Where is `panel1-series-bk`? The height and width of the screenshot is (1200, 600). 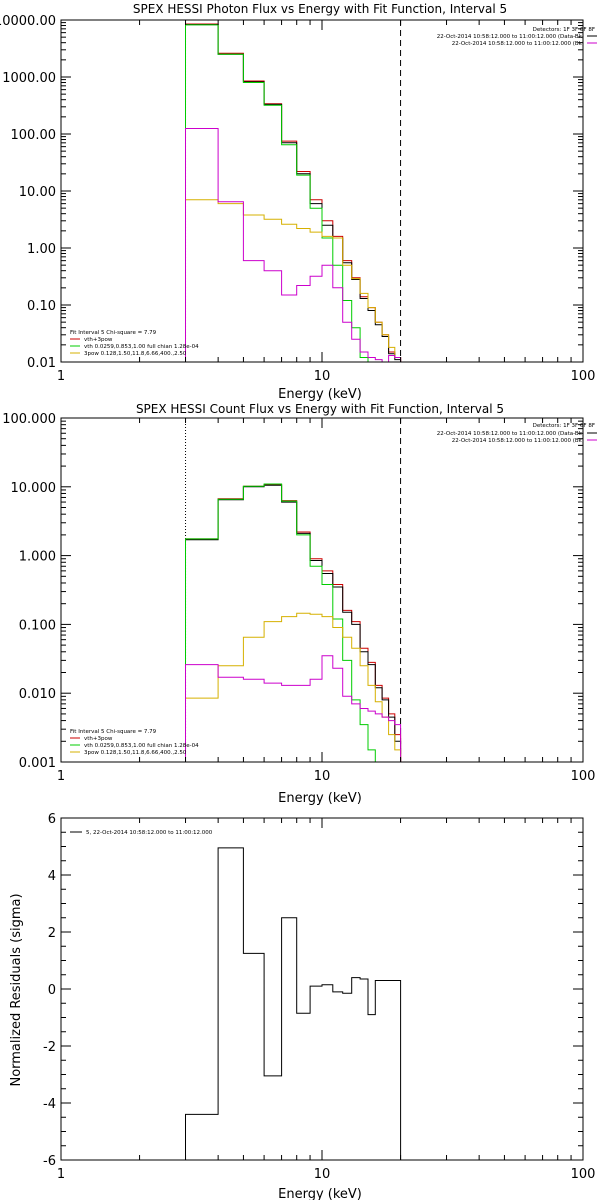 panel1-series-bk is located at coordinates (293, 245).